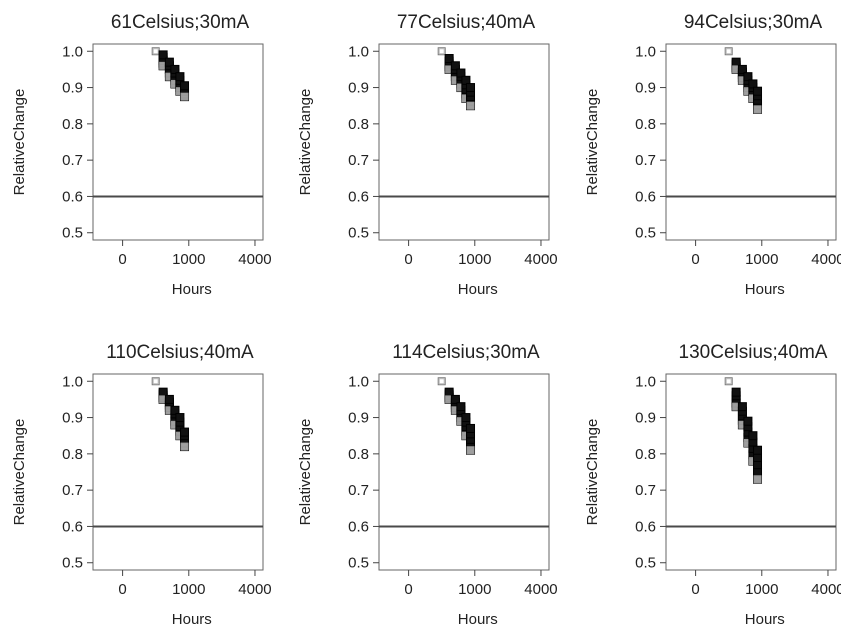  I want to click on chart-title: 77Celsius;40mA, so click(466, 22).